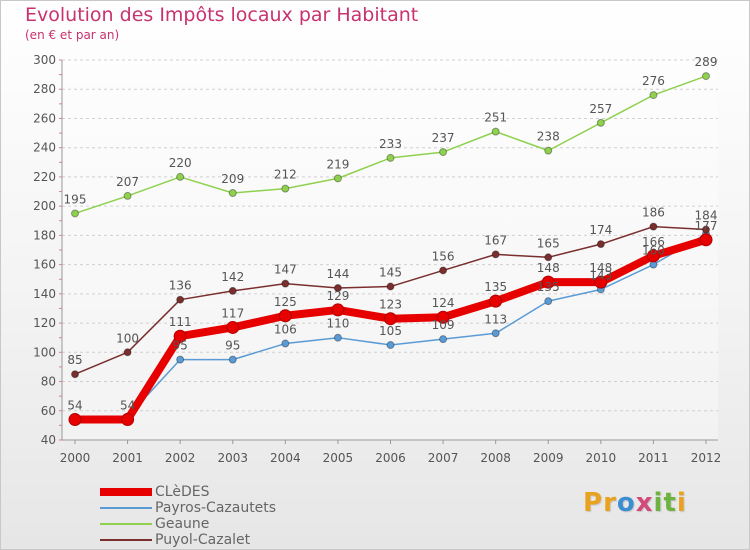 The image size is (750, 550). What do you see at coordinates (75, 458) in the screenshot?
I see `x-tick-label: 2000` at bounding box center [75, 458].